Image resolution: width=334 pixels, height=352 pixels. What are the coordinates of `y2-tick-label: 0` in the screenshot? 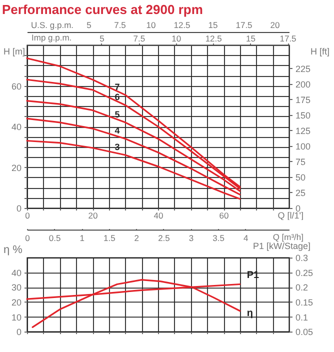 It's located at (298, 209).